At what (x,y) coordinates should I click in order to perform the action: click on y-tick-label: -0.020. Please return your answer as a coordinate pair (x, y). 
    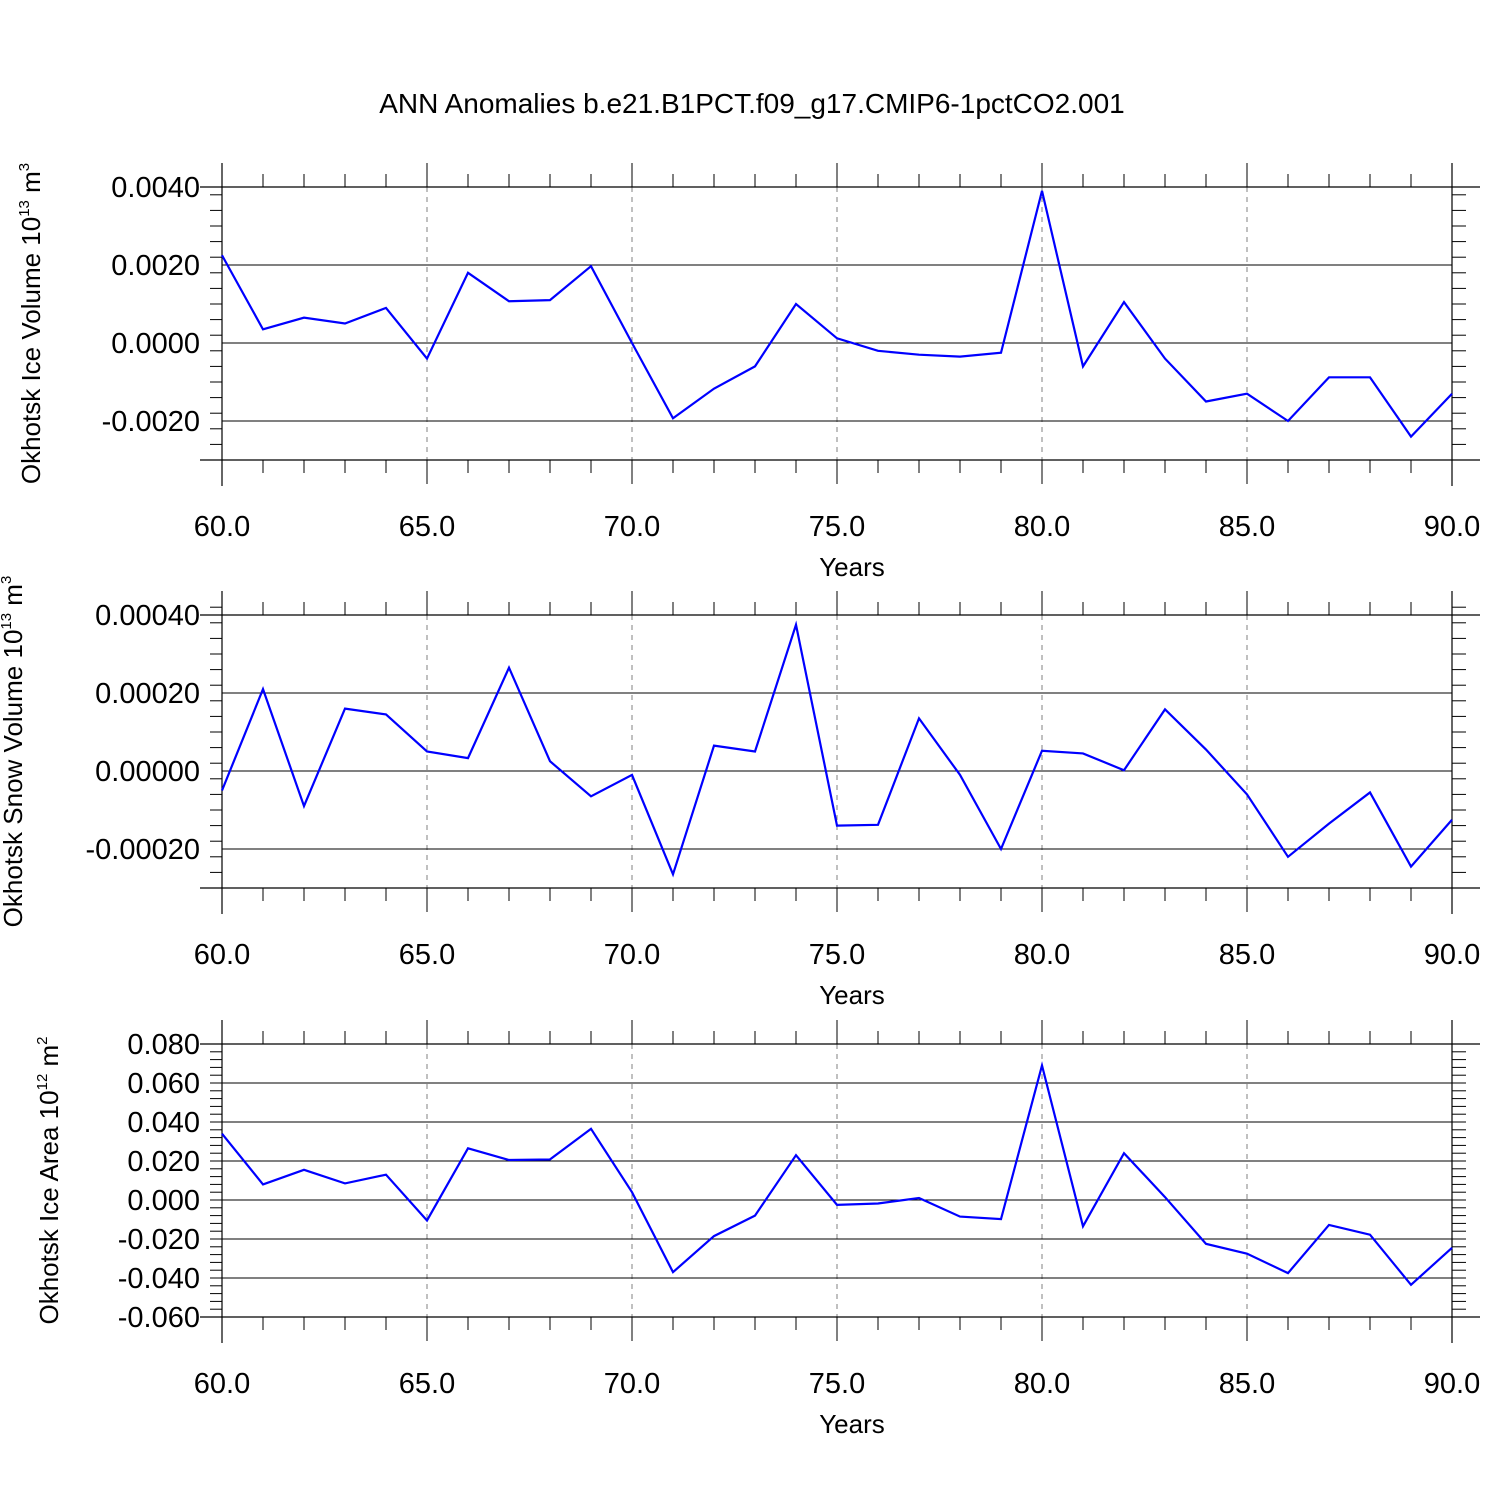
    Looking at the image, I should click on (159, 1240).